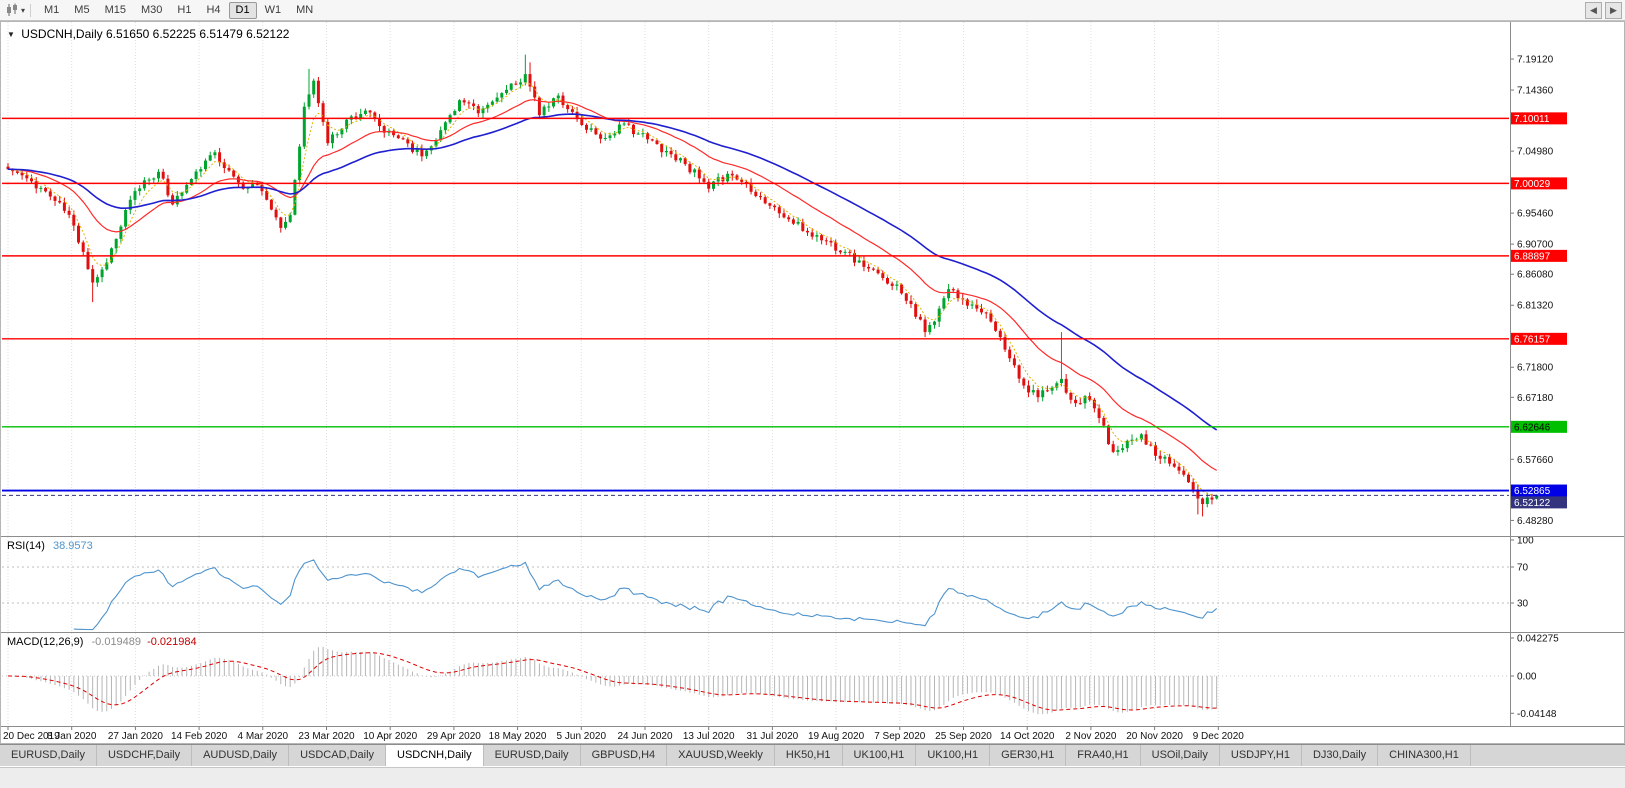  I want to click on svg-text: 6.52122, so click(1532, 503).